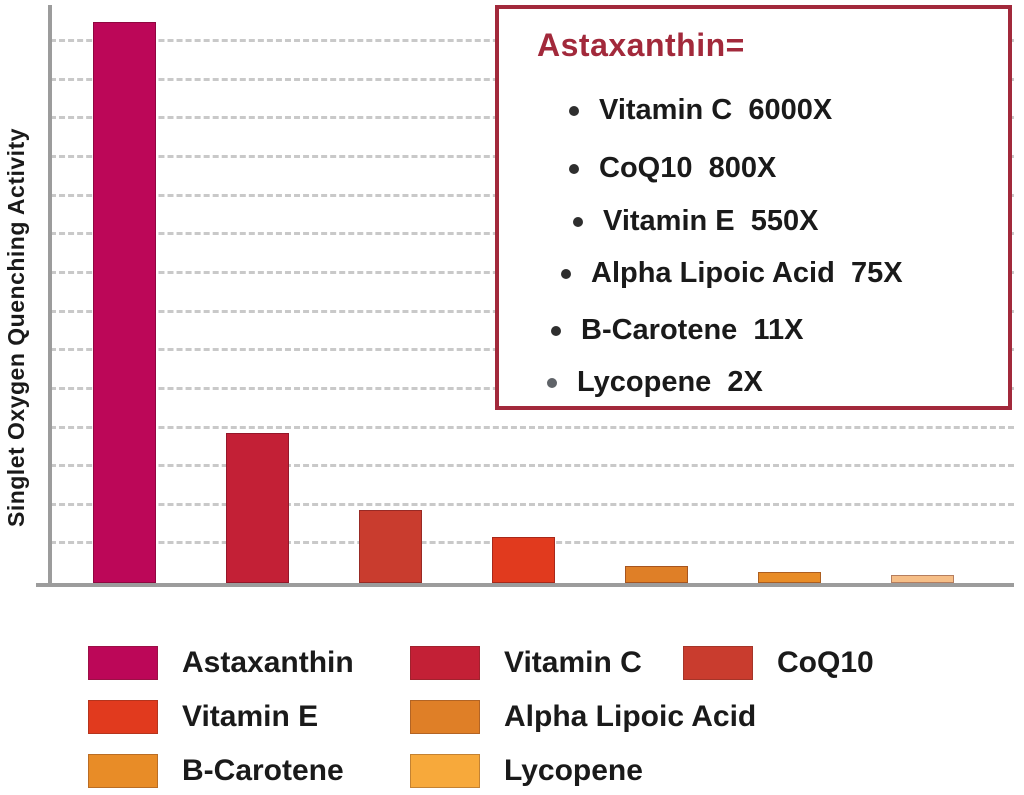 Image resolution: width=1024 pixels, height=795 pixels. I want to click on legend-item-alpha-lipoic-acid: Alpha Lipoic Acid, so click(583, 717).